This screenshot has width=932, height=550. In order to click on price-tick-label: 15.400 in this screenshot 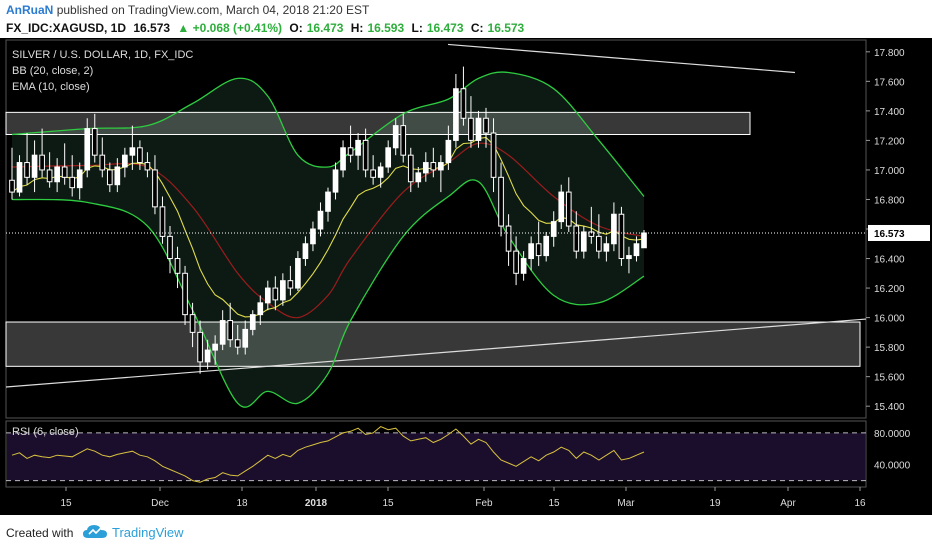, I will do `click(889, 407)`.